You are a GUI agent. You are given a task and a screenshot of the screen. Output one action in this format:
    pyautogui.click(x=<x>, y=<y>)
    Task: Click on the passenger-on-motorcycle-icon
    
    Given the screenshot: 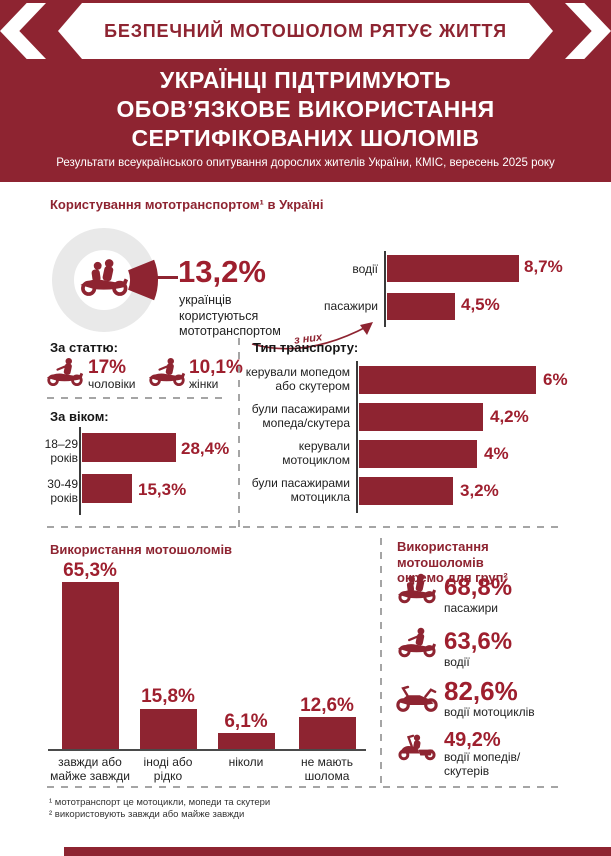 What is the action you would take?
    pyautogui.click(x=417, y=588)
    